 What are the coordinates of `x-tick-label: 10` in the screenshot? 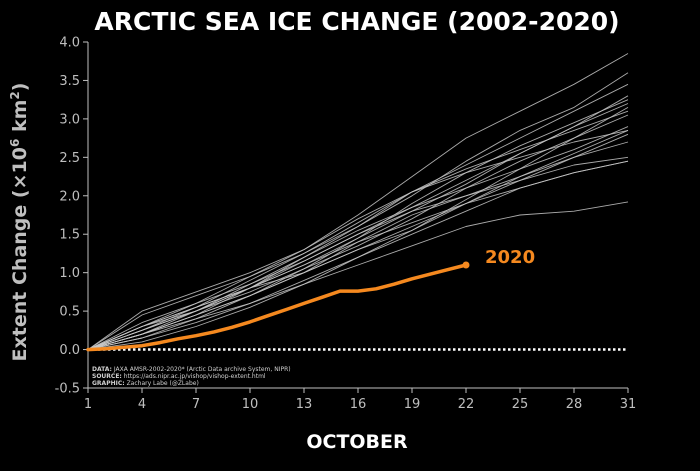 It's located at (250, 404).